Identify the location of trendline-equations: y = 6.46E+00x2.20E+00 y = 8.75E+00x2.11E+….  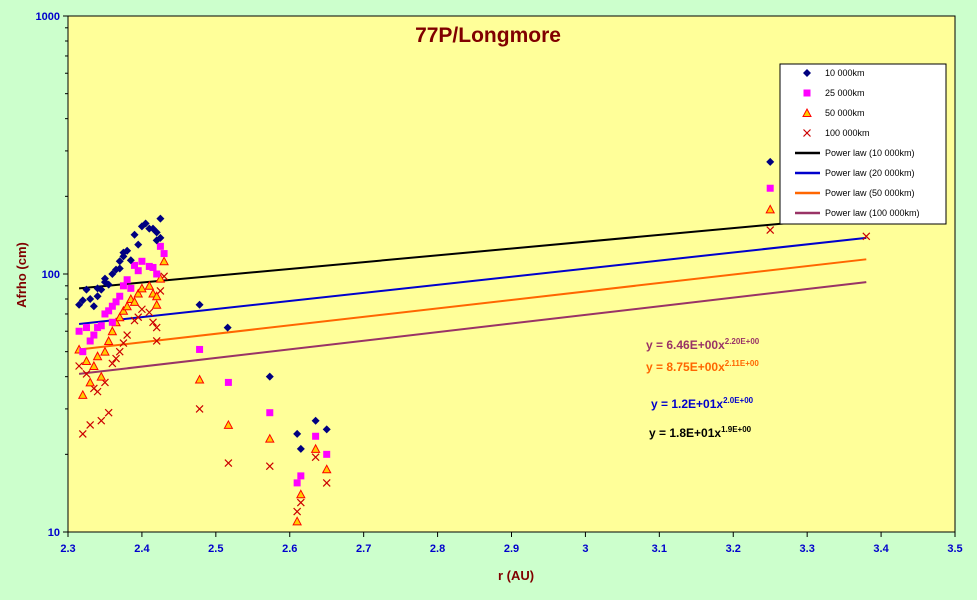
(703, 388).